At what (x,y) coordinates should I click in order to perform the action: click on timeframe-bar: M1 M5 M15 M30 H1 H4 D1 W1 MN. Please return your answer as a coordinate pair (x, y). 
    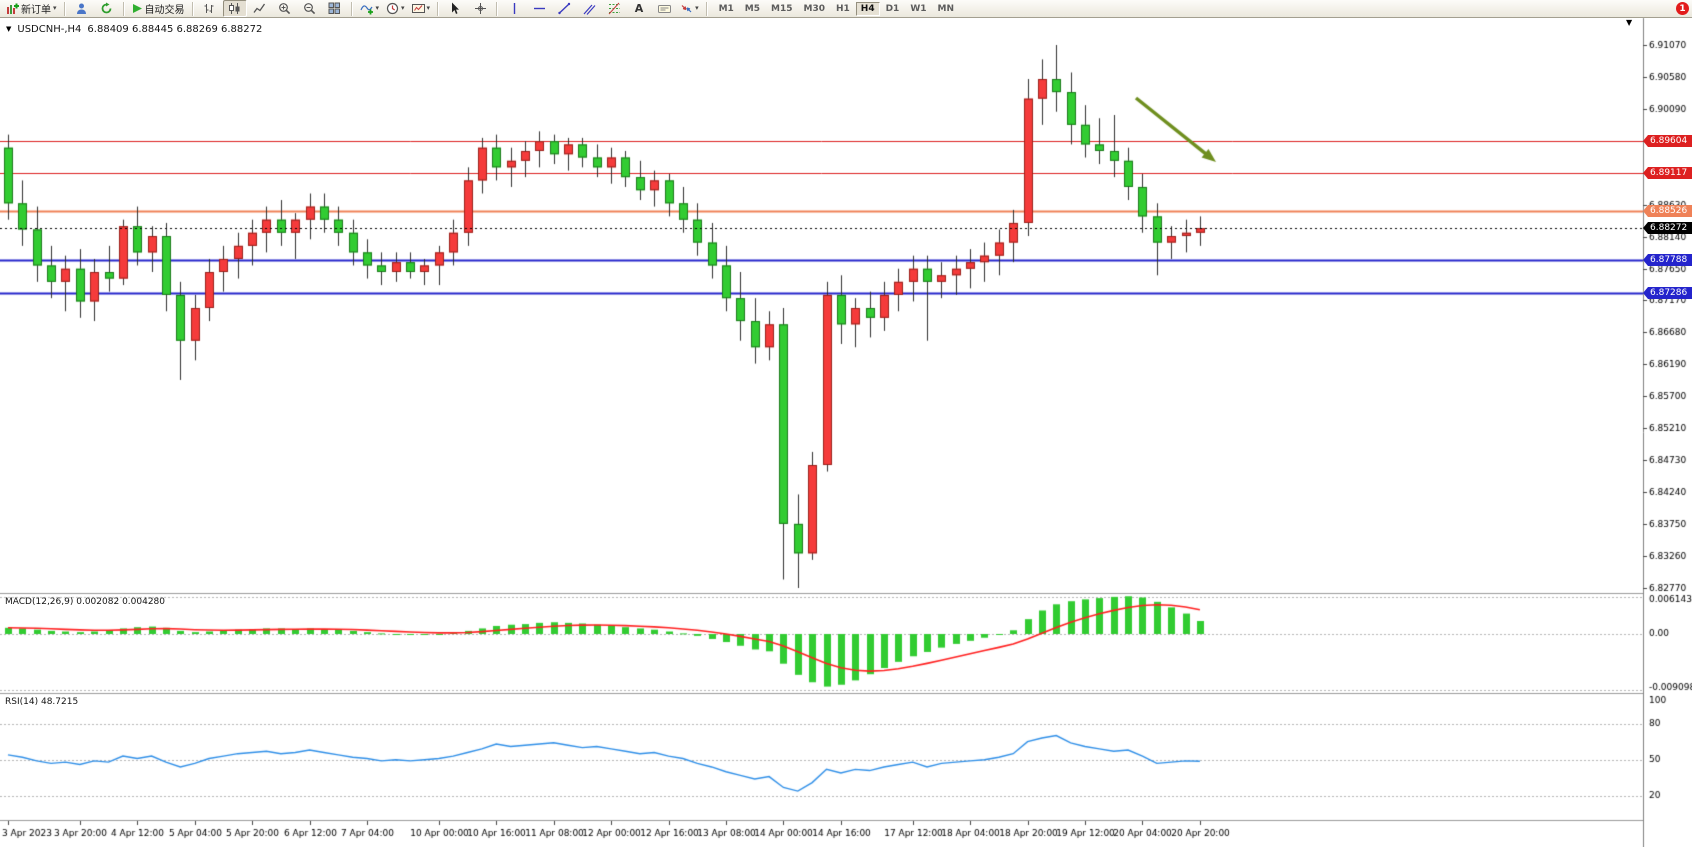
    Looking at the image, I should click on (836, 8).